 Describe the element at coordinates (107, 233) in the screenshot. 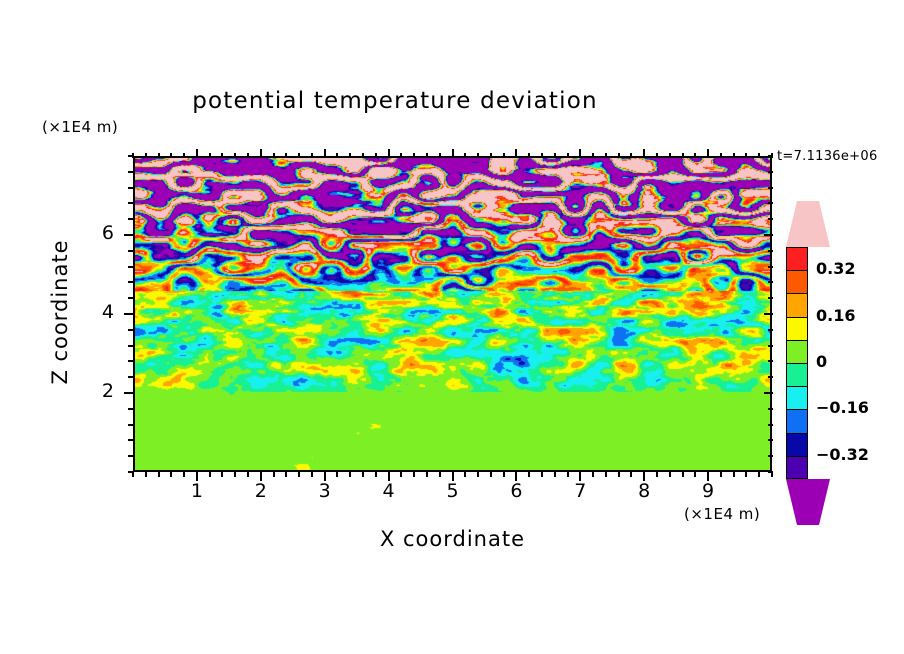

I see `y-tick-label: 6` at that location.